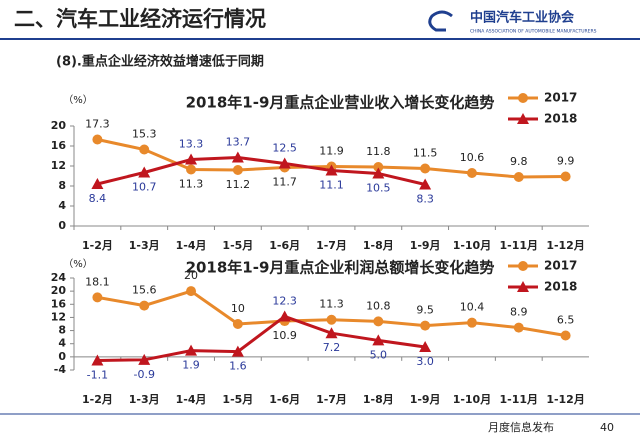 This screenshot has width=640, height=443. What do you see at coordinates (378, 188) in the screenshot?
I see `data-label: 10.5` at bounding box center [378, 188].